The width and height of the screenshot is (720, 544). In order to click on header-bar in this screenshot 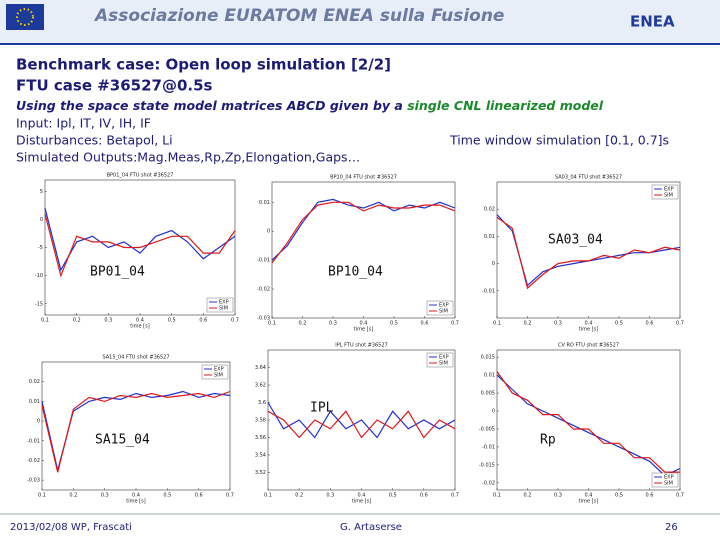, I will do `click(360, 22)`.